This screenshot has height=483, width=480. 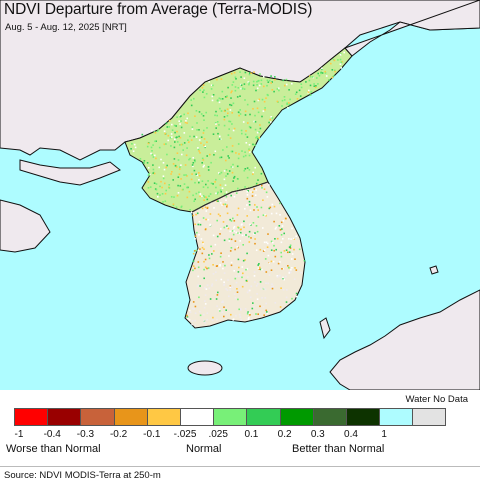 I want to click on oki-island, so click(x=434, y=270).